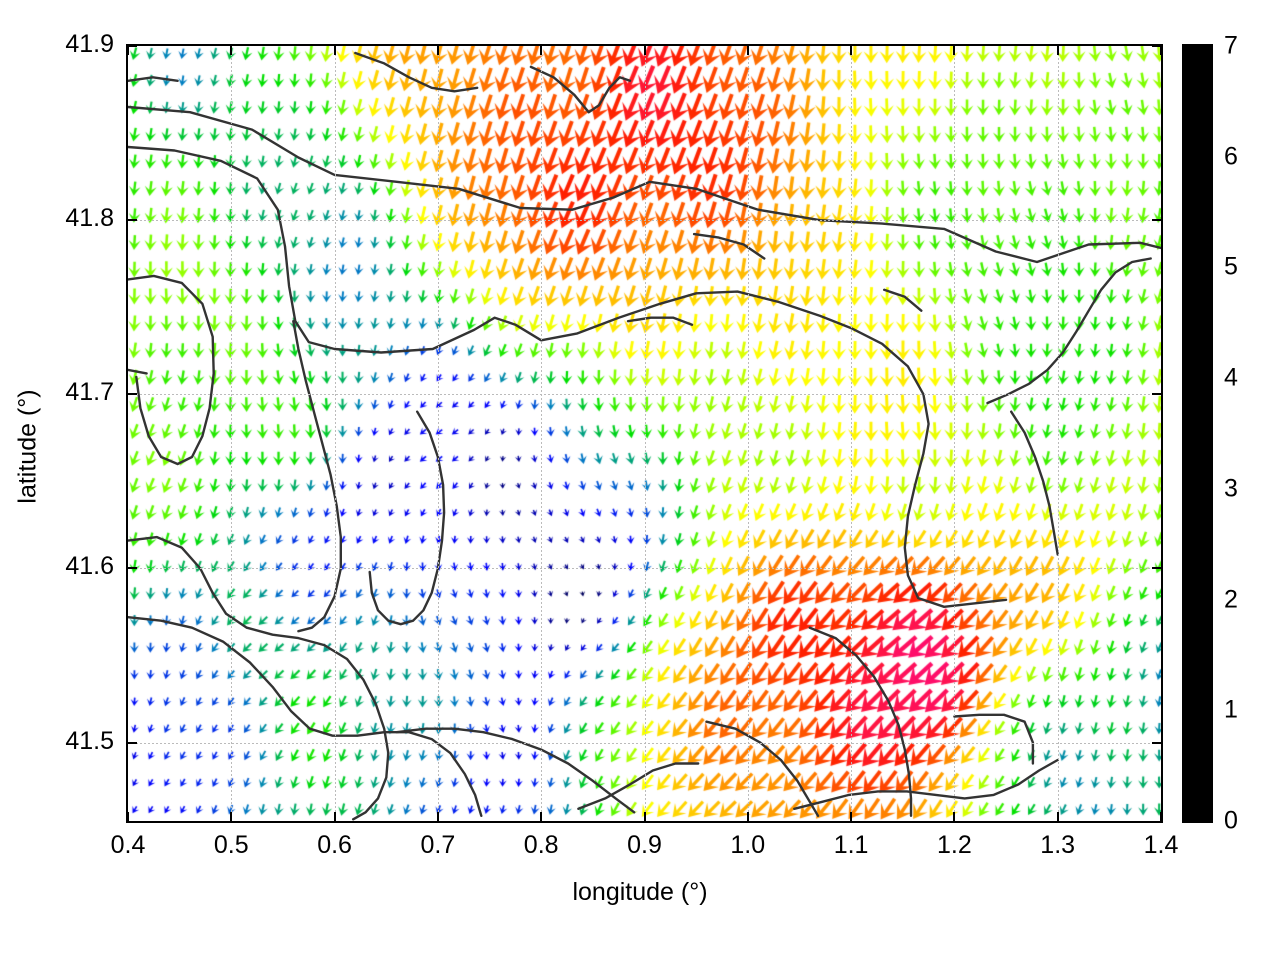 The height and width of the screenshot is (960, 1280). What do you see at coordinates (954, 845) in the screenshot?
I see `x-tick-label: 1.2` at bounding box center [954, 845].